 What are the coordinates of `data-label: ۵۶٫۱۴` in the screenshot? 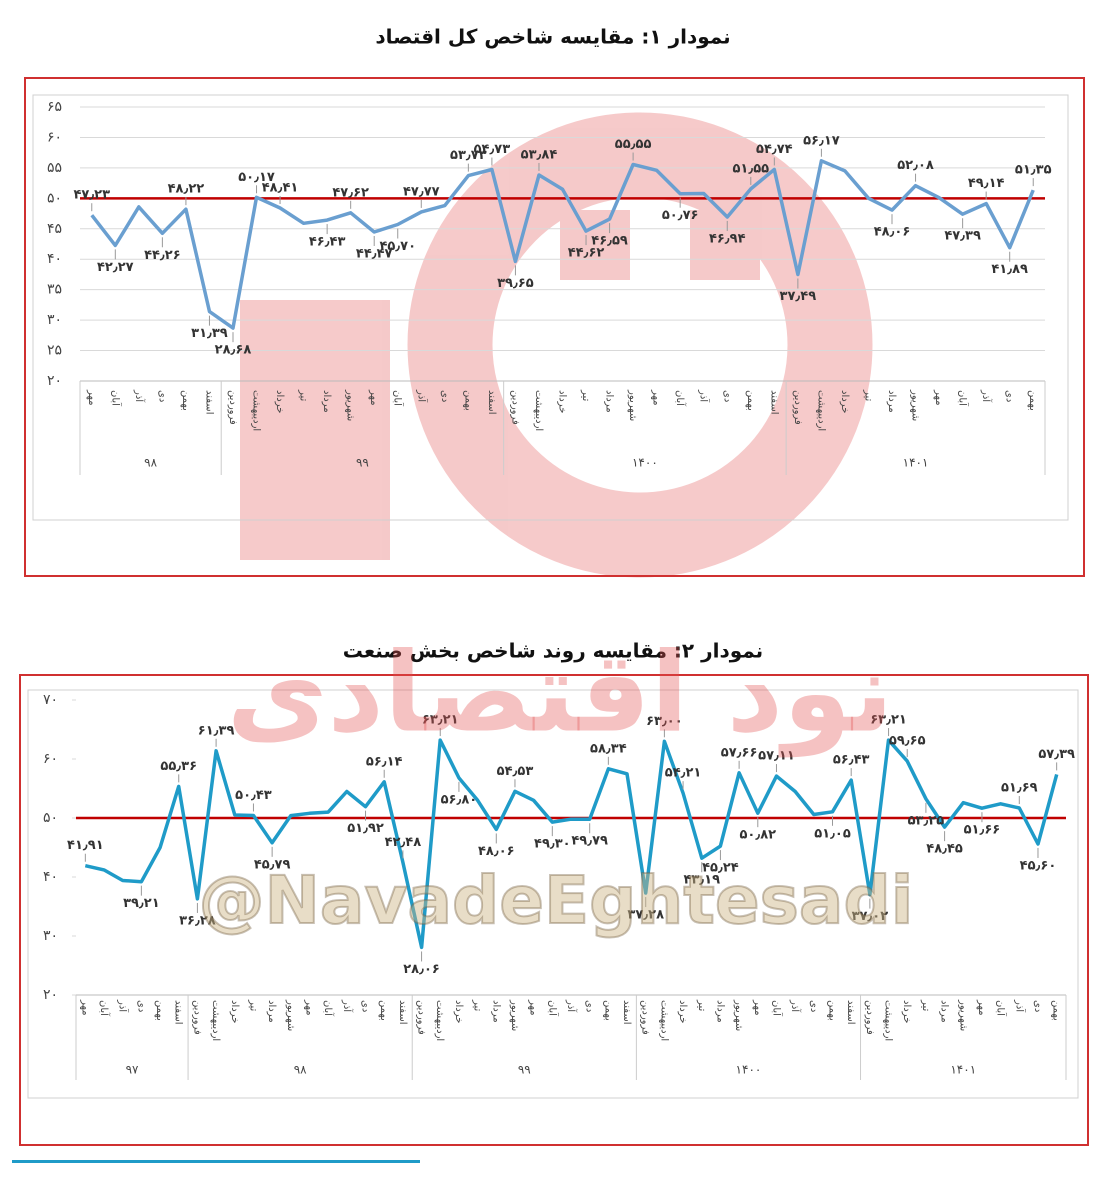 It's located at (384, 761).